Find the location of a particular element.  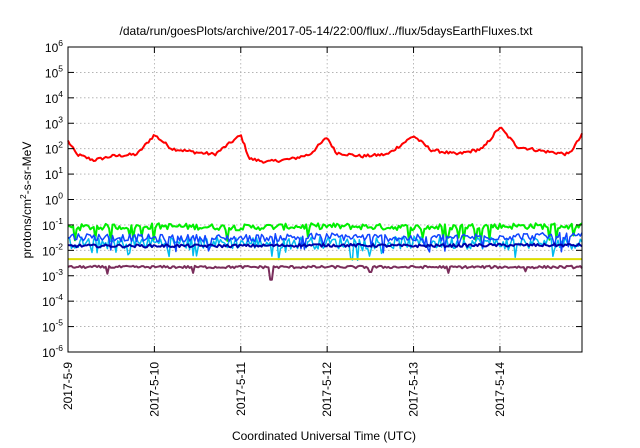

x-tick-label: 2017-5-14 is located at coordinates (500, 389).